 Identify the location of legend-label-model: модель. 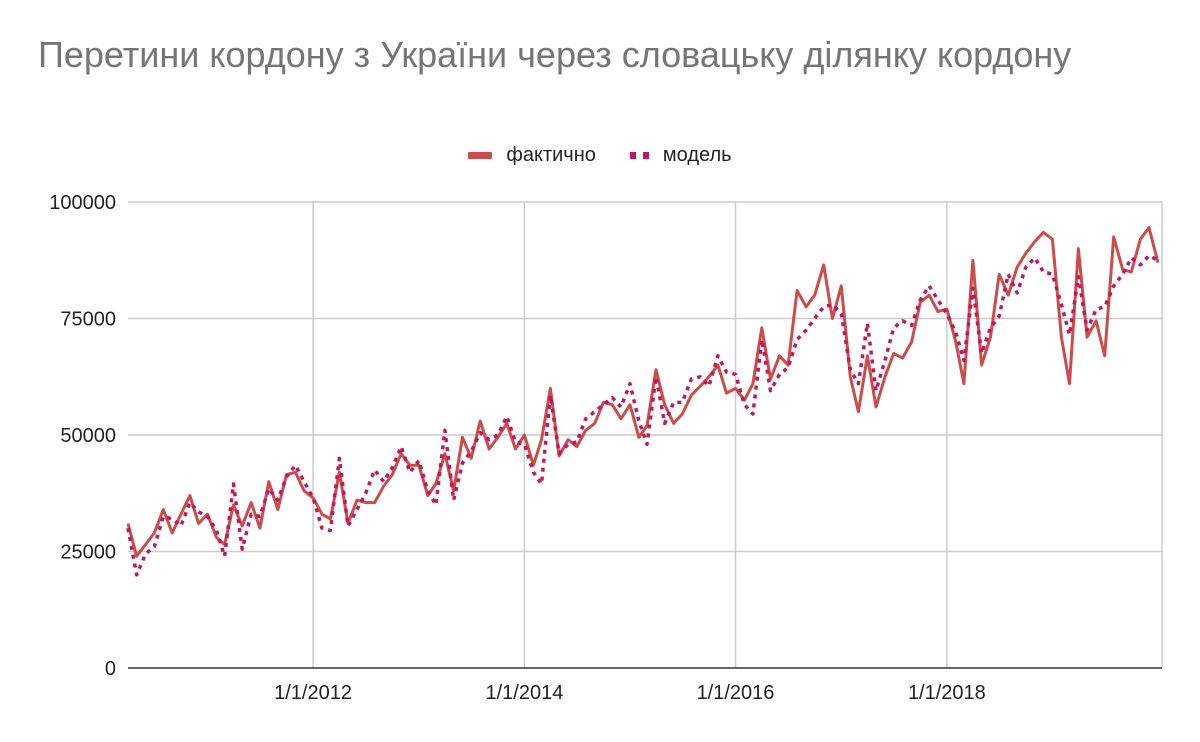
(697, 154).